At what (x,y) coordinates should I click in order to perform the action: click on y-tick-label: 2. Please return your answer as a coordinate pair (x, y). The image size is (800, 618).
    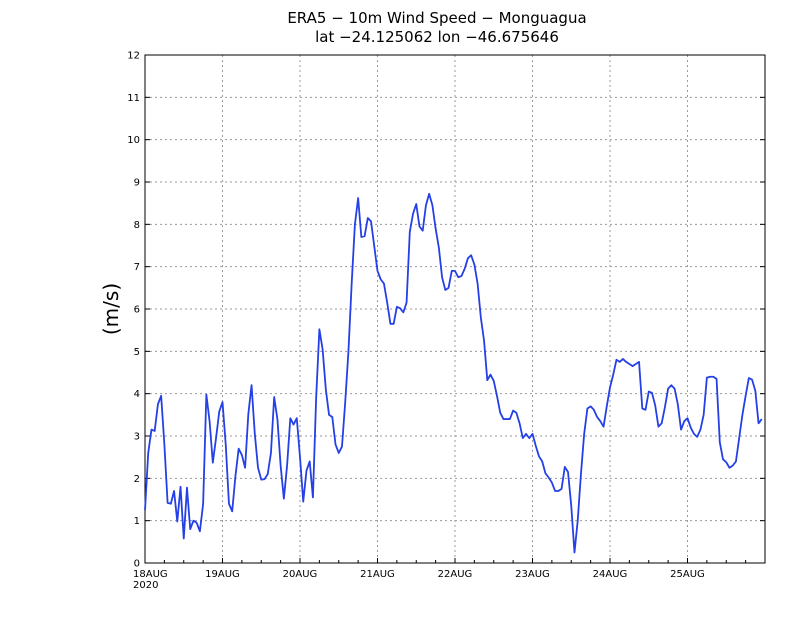
    Looking at the image, I should click on (137, 479).